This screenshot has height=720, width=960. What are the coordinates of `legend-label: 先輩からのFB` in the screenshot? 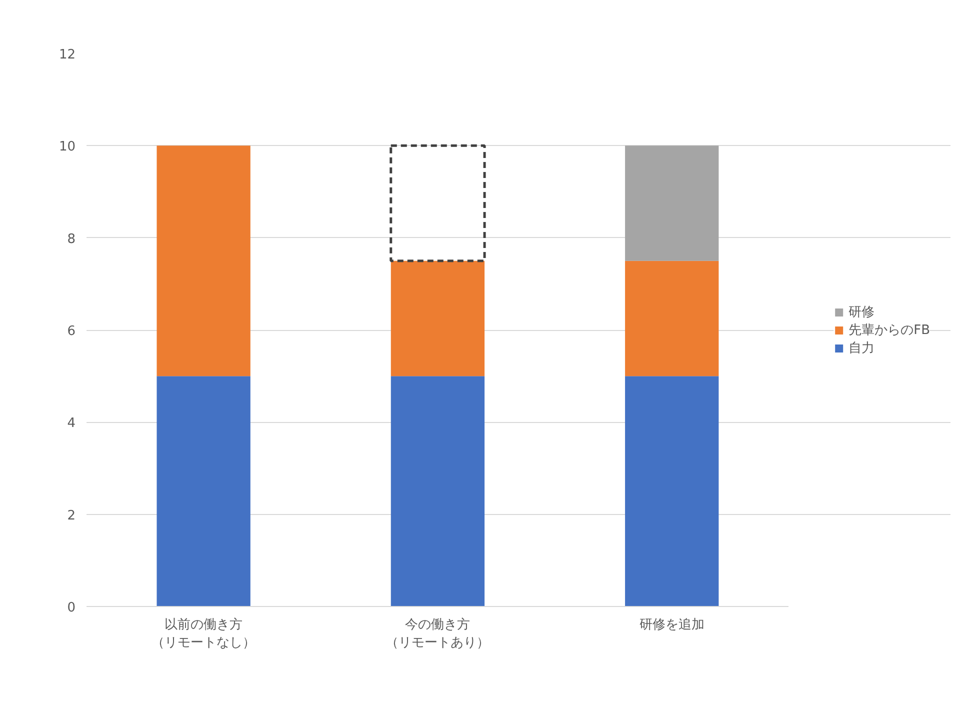 It's located at (889, 330).